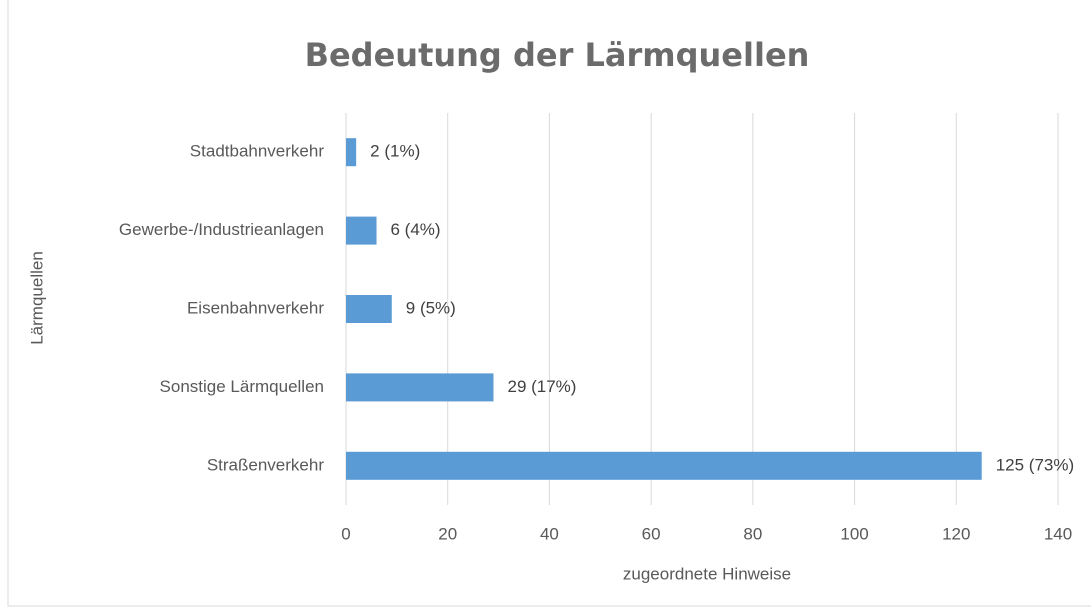  I want to click on x-tick-label: 100, so click(854, 533).